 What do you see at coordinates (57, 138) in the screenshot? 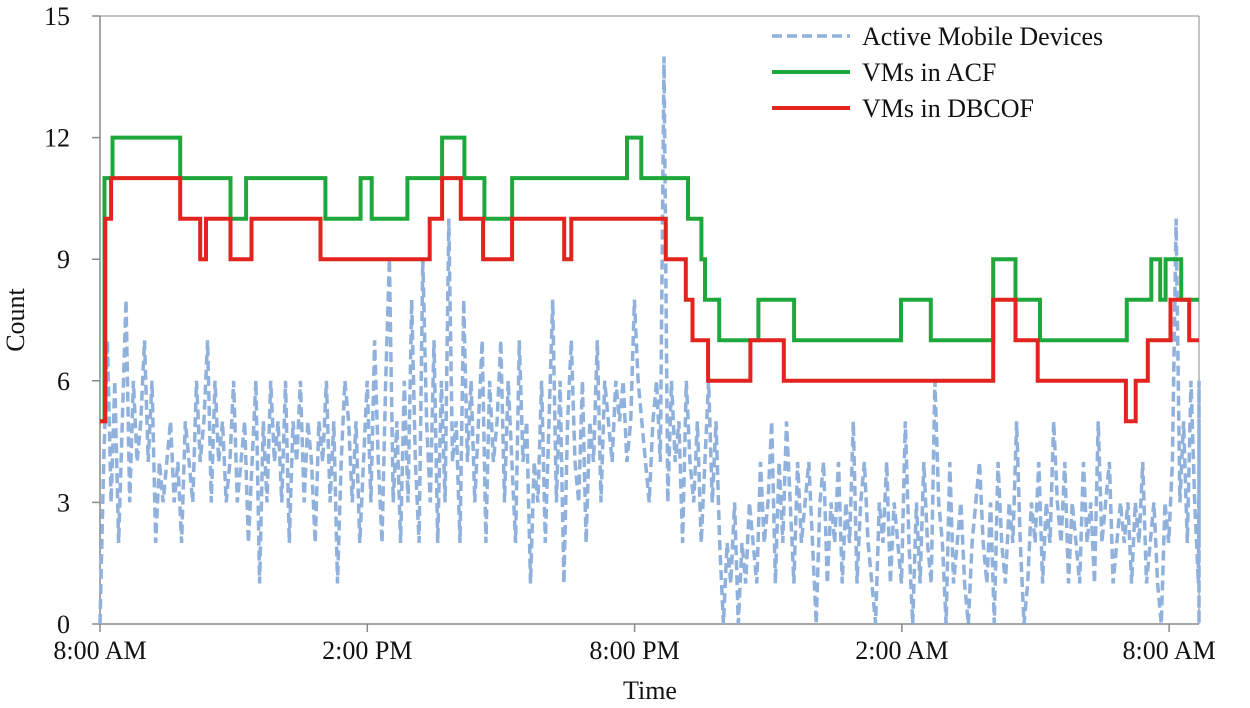
I see `y-tick-label: 12` at bounding box center [57, 138].